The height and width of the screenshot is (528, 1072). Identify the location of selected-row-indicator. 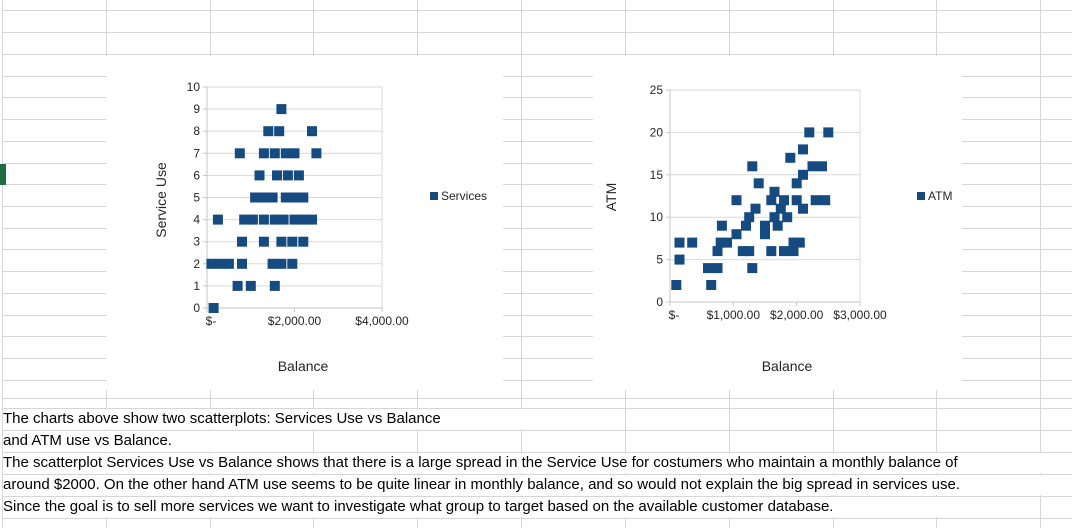
(3, 174).